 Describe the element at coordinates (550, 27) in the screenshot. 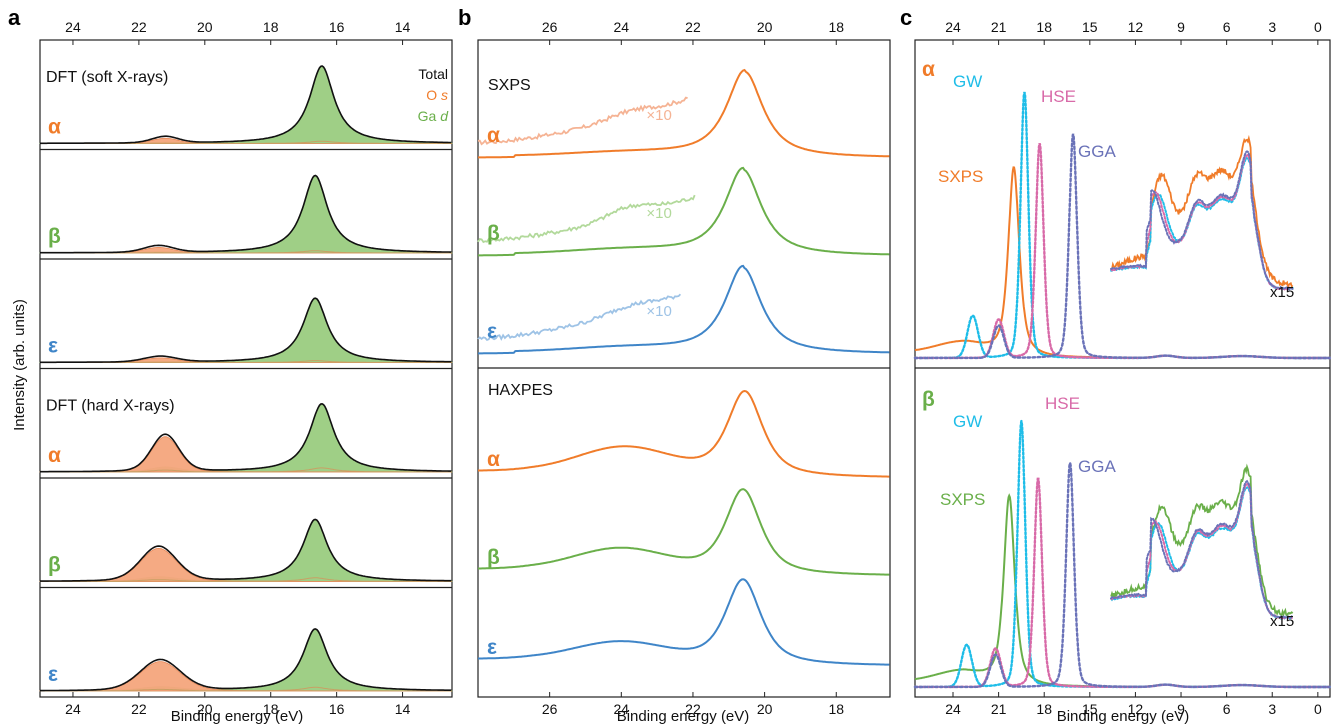

I see `x-top-tick-label-b-0: 26` at that location.